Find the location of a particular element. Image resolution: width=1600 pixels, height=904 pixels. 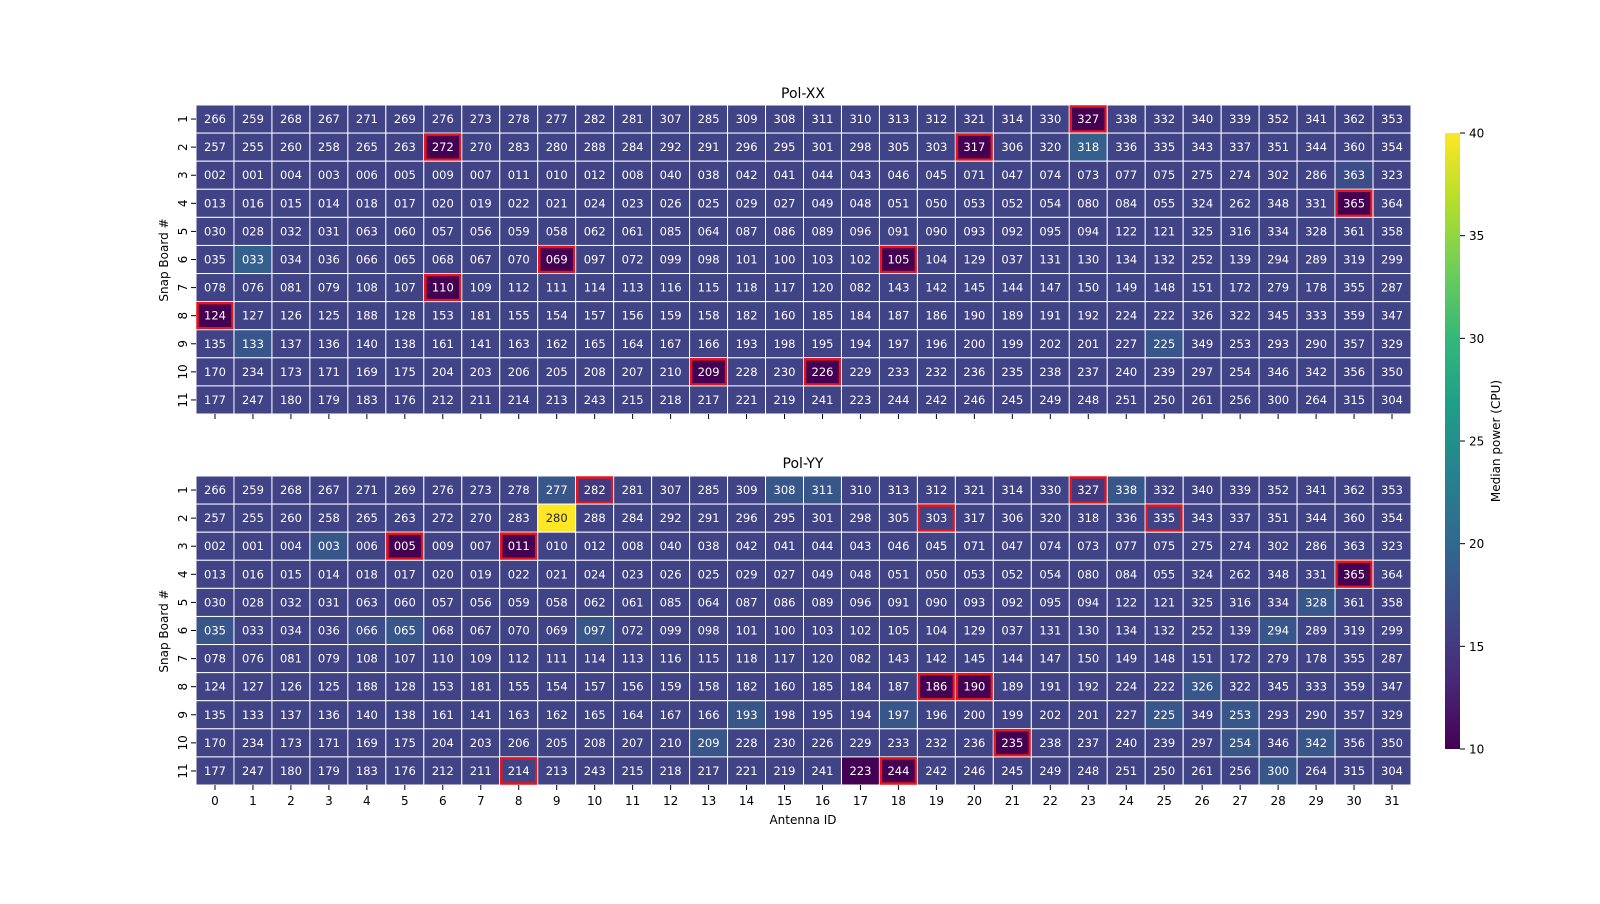

cell-label: 179 is located at coordinates (329, 771).